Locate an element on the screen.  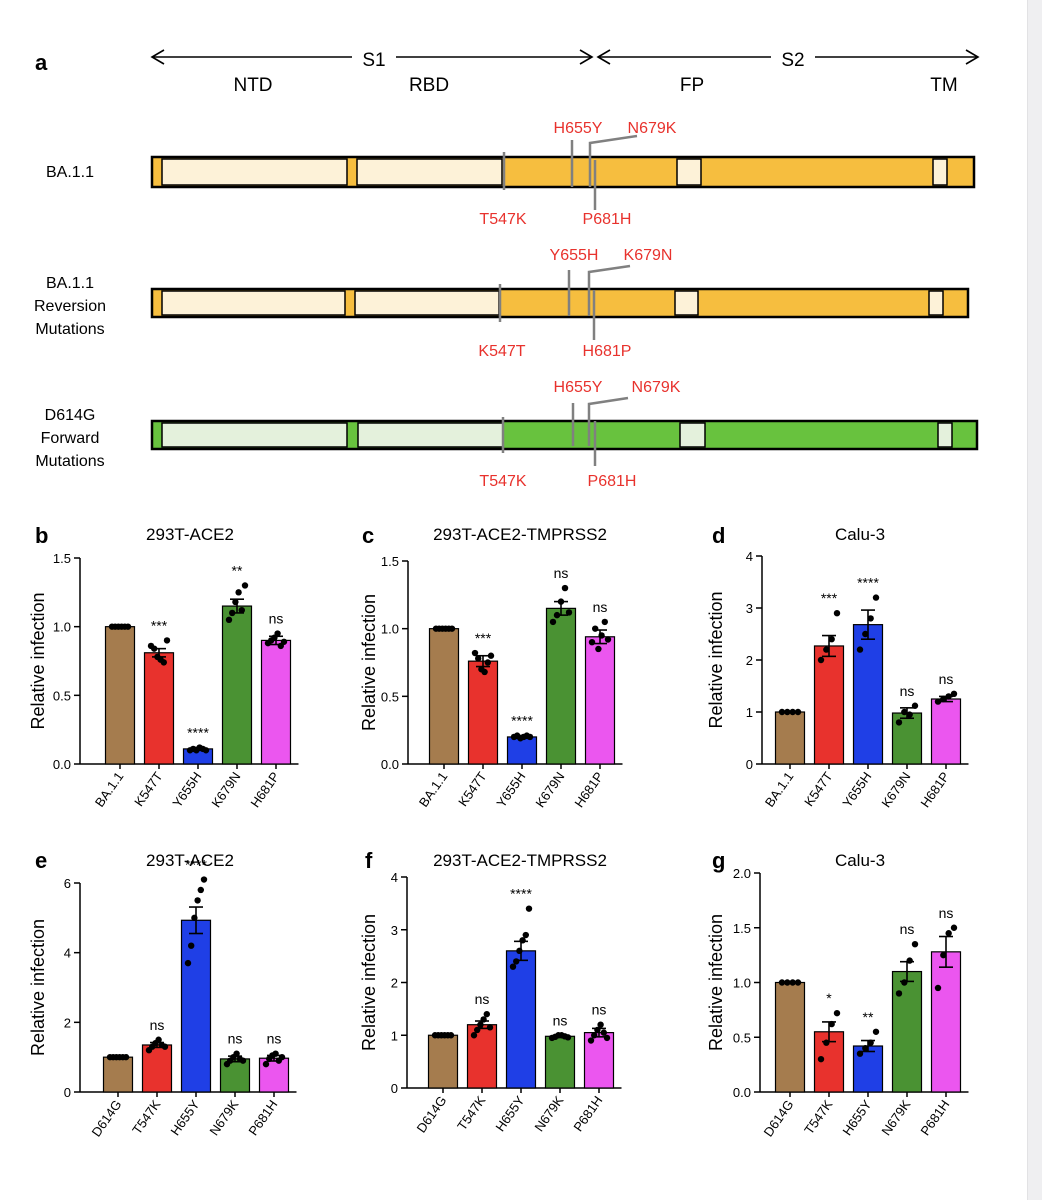
x-tick-label: T547K is located at coordinates (146, 1117).